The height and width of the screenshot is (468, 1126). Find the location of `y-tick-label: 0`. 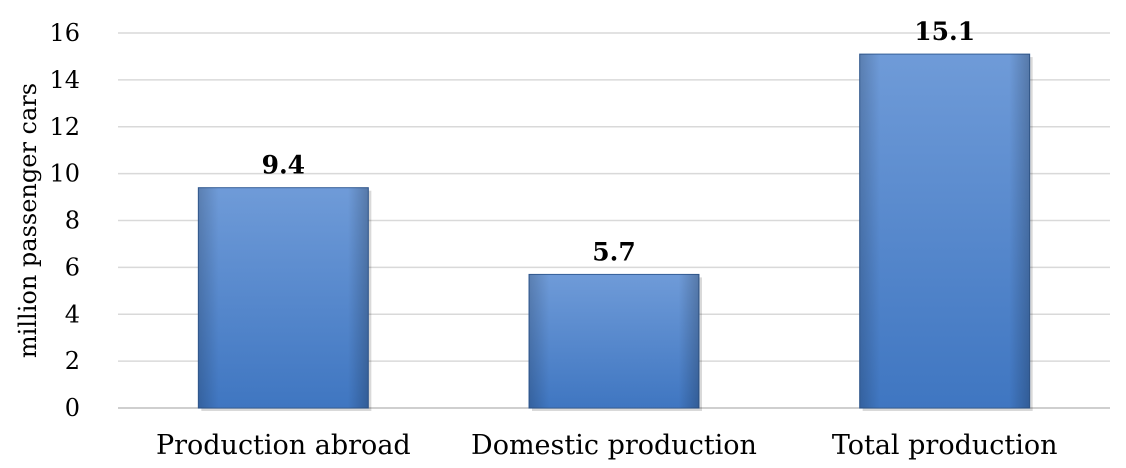

y-tick-label: 0 is located at coordinates (72, 408).